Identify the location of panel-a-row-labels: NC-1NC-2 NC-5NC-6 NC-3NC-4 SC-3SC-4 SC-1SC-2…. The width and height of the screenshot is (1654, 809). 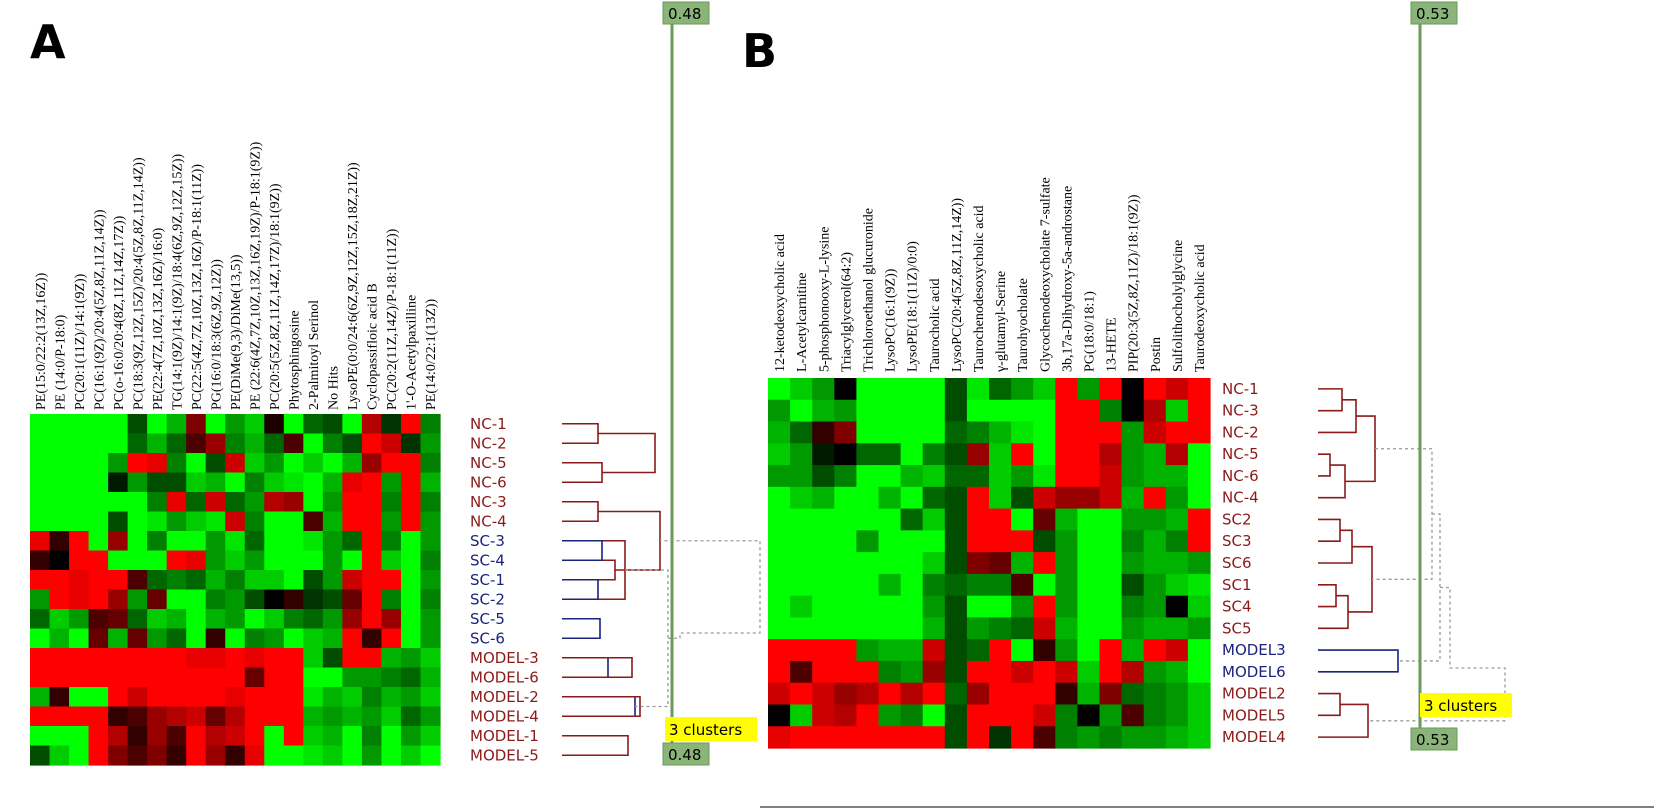
(504, 590).